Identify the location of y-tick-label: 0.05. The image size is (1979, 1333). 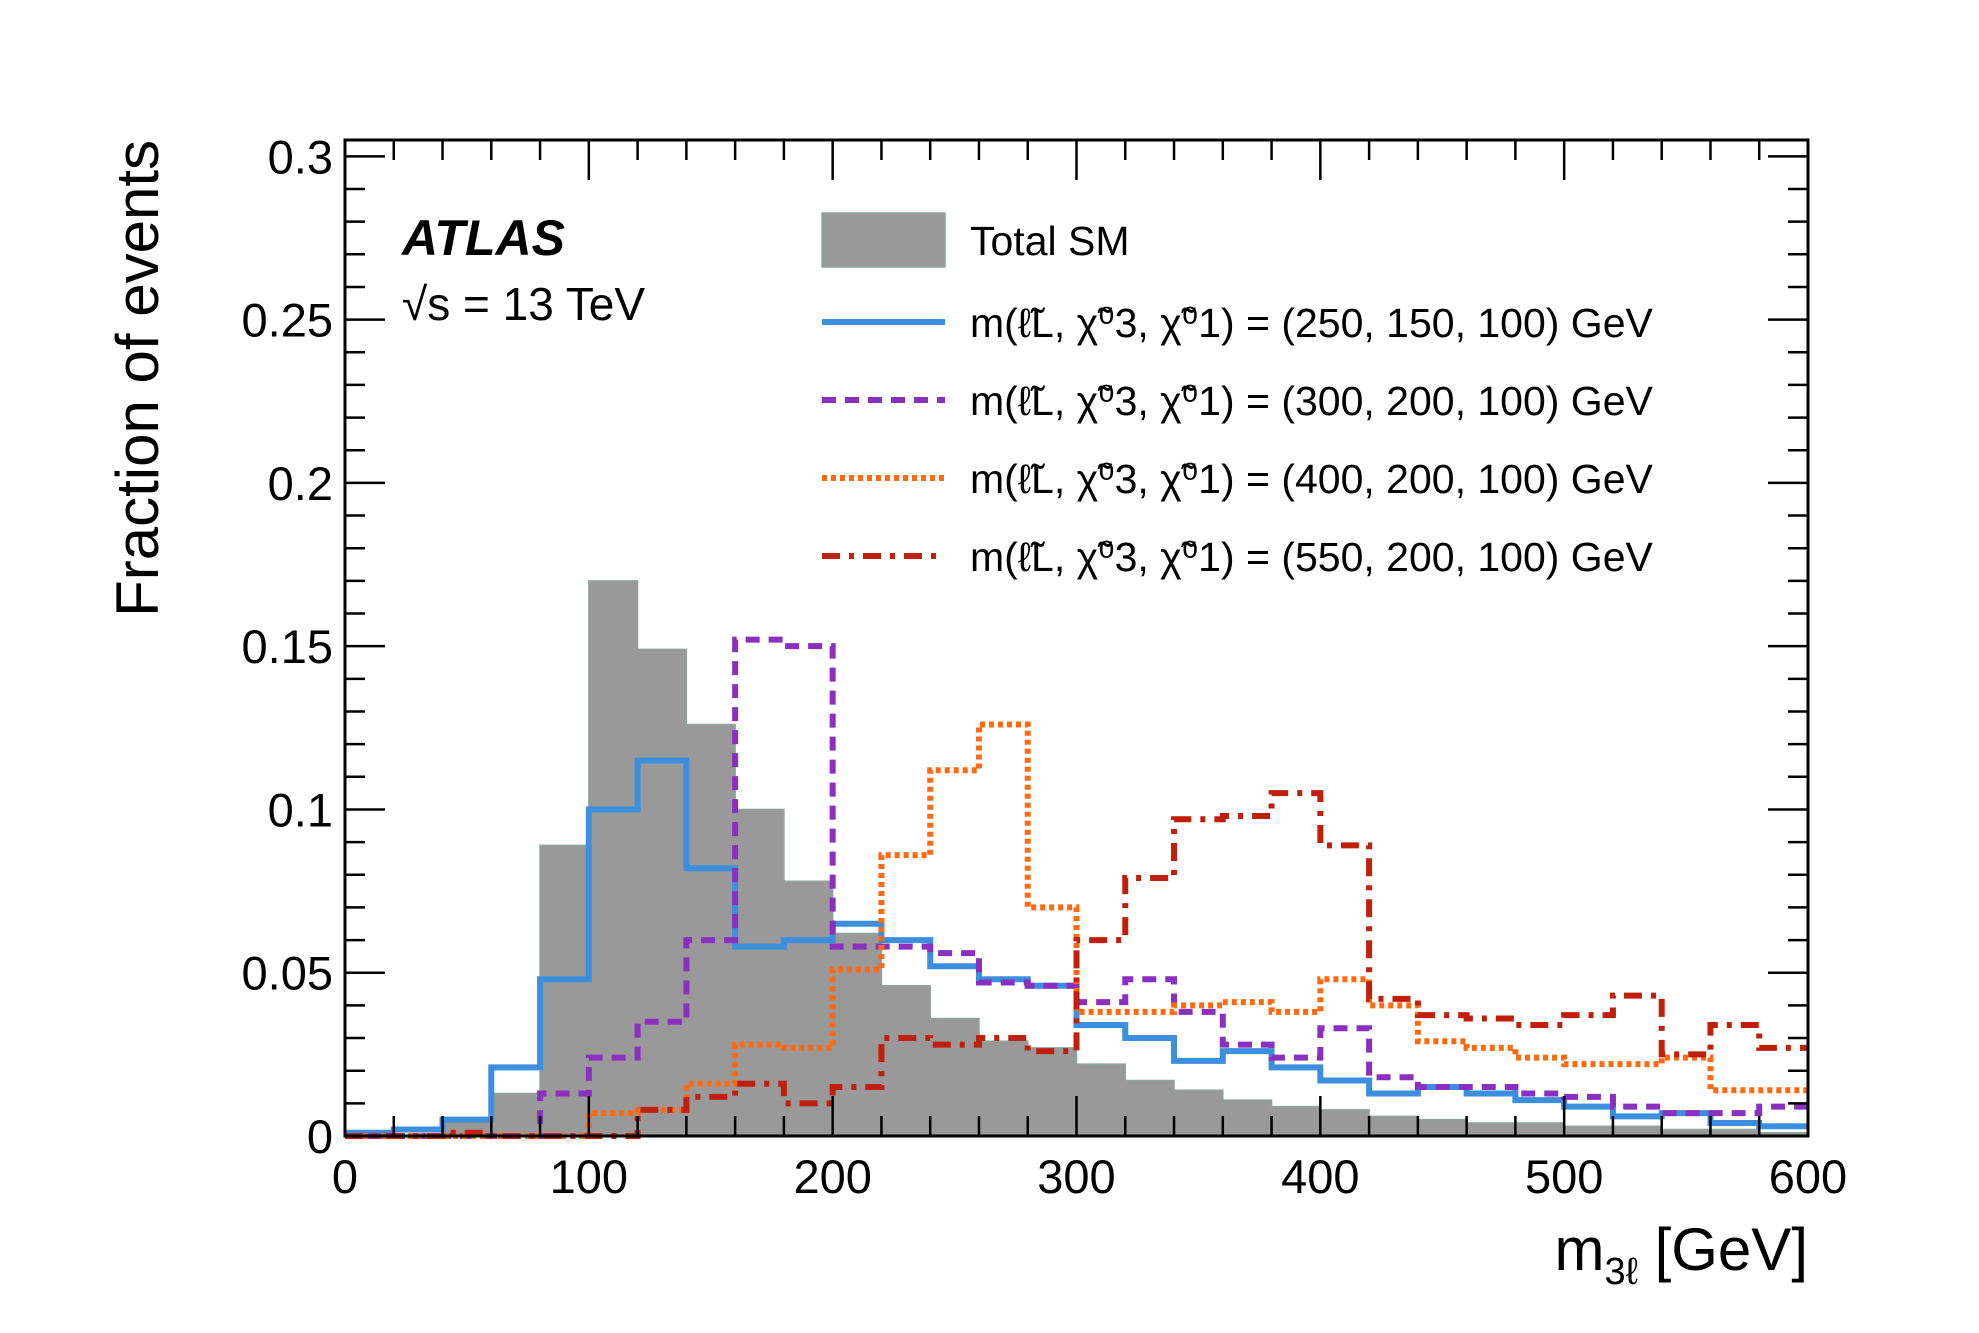
(287, 973).